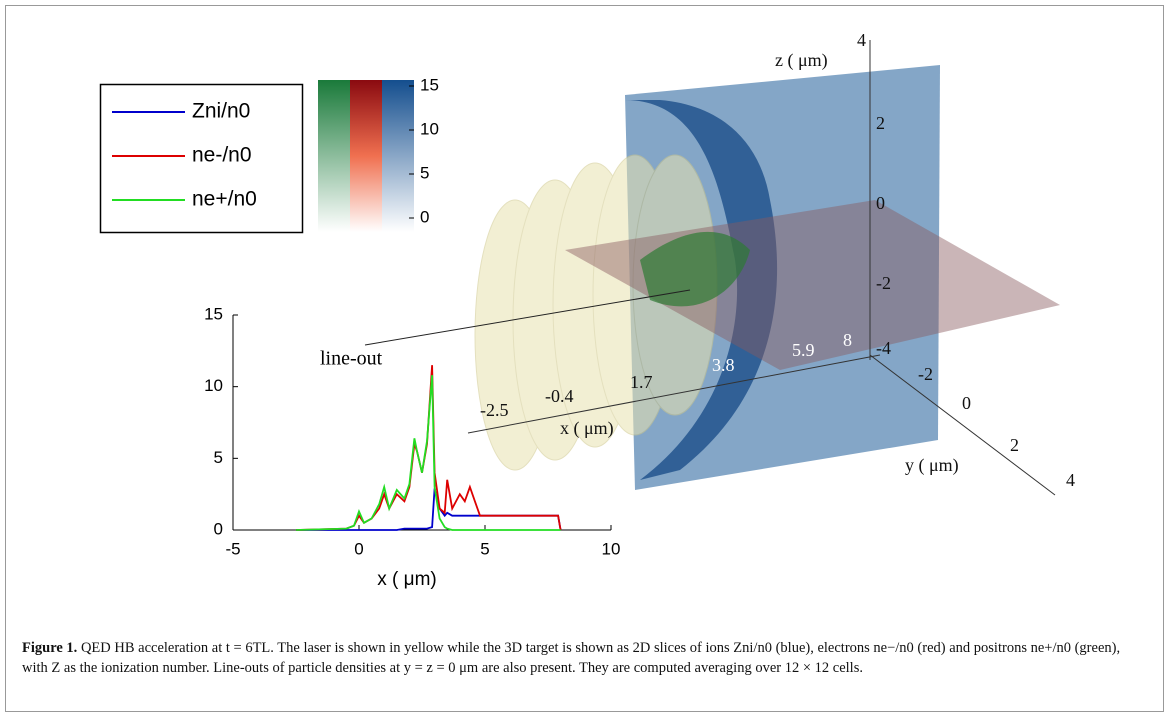 The height and width of the screenshot is (717, 1169). I want to click on legend: Zni/n0 ne-/n0 ne+/n0, so click(184, 155).